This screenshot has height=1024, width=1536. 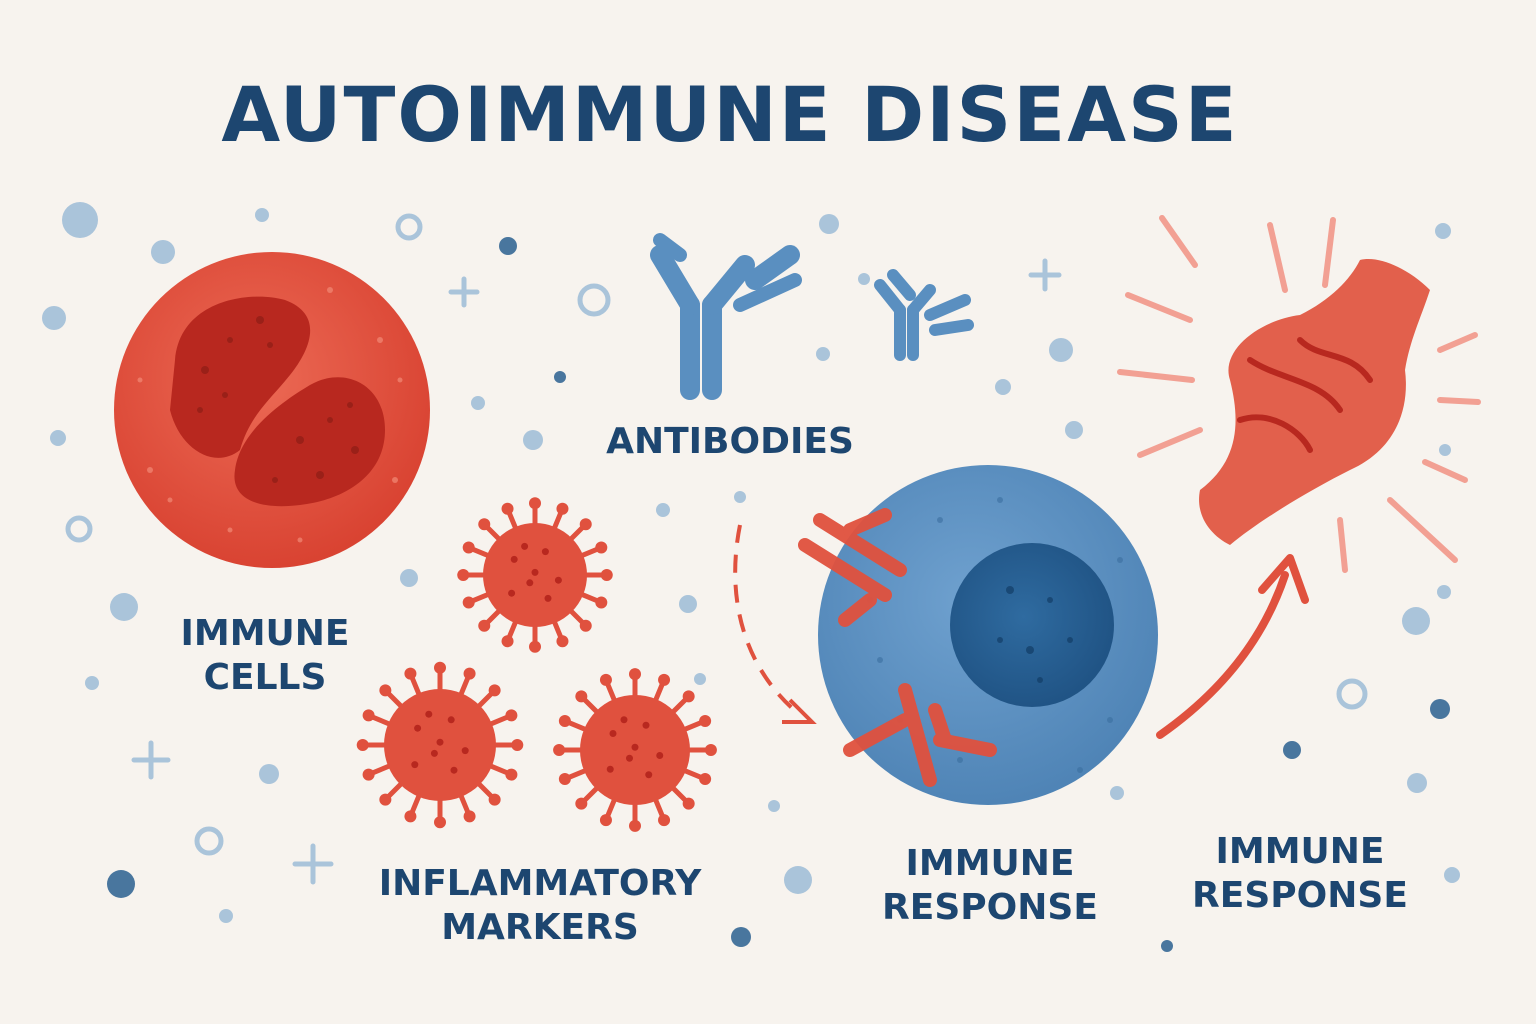 What do you see at coordinates (978, 635) in the screenshot?
I see `lymphocyte-cell-icon` at bounding box center [978, 635].